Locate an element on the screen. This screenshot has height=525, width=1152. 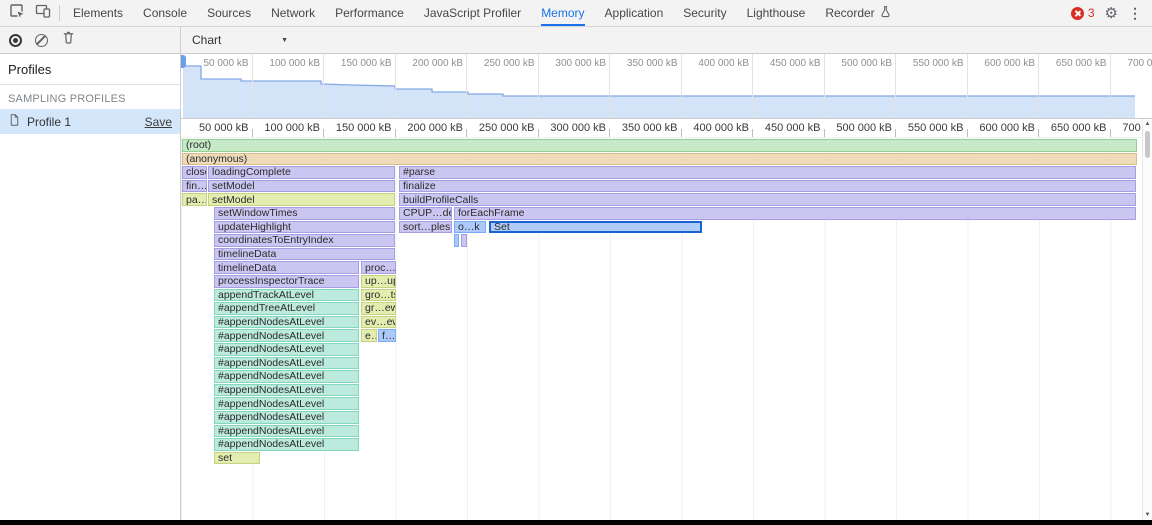
flame-bar: CPUP…del is located at coordinates (425, 213).